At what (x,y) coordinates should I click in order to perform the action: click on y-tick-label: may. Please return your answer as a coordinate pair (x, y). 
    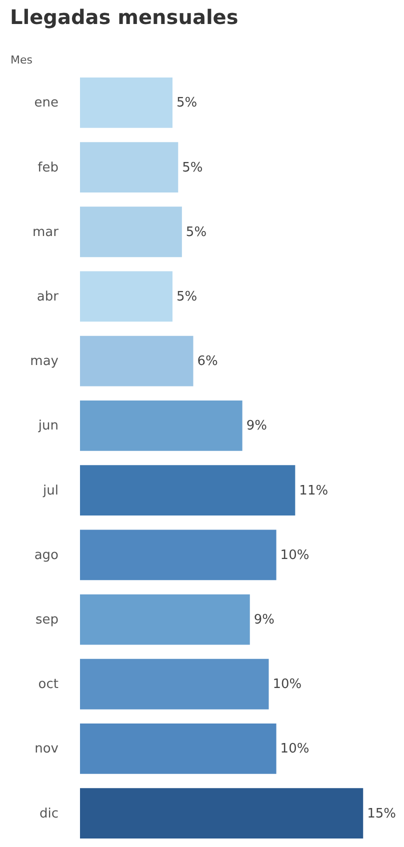
    Looking at the image, I should click on (44, 362).